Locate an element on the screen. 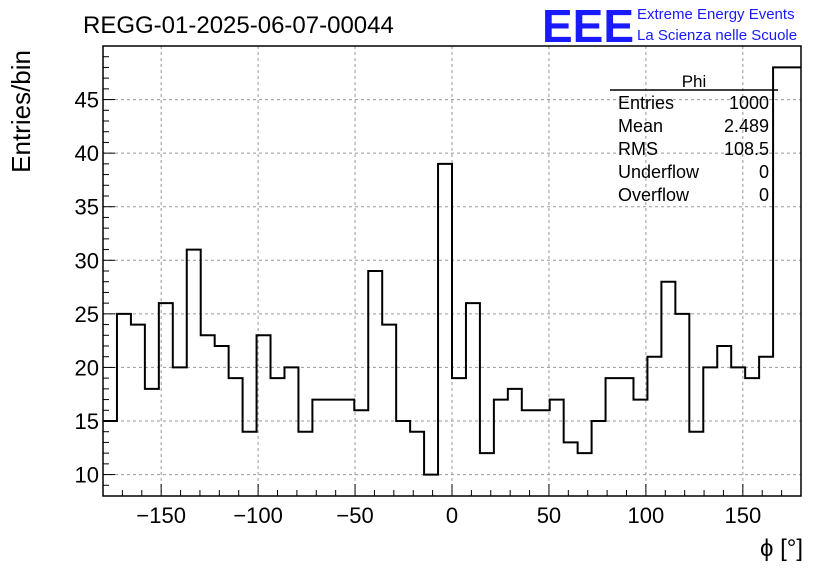  y-tick-label: 25 is located at coordinates (87, 314).